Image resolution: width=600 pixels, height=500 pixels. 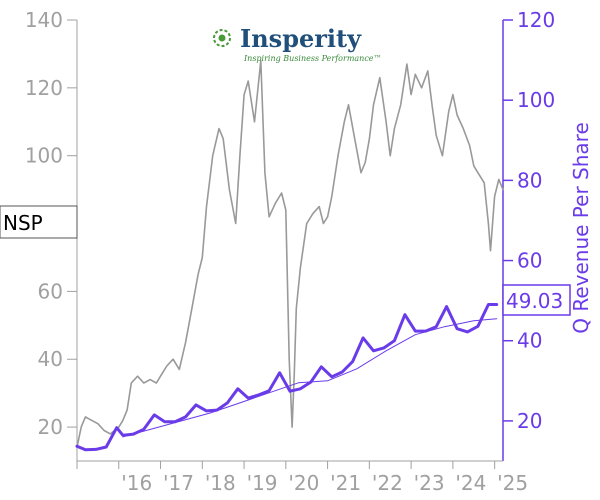 I want to click on left-tick-label: 120, so click(x=44, y=88).